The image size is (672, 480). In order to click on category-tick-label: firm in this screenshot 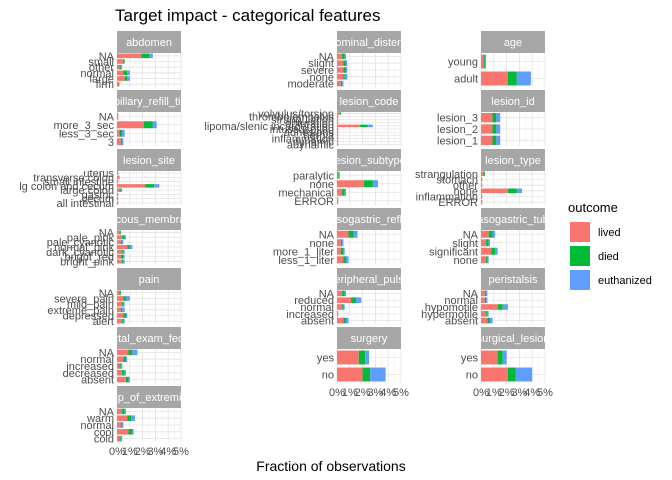, I will do `click(105, 85)`.